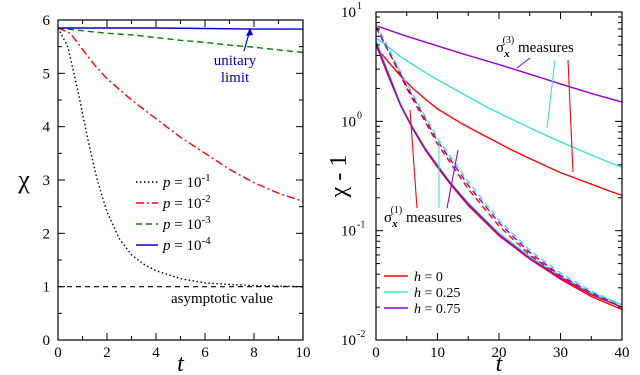  Describe the element at coordinates (428, 277) in the screenshot. I see `legend-entry: h = 0` at that location.